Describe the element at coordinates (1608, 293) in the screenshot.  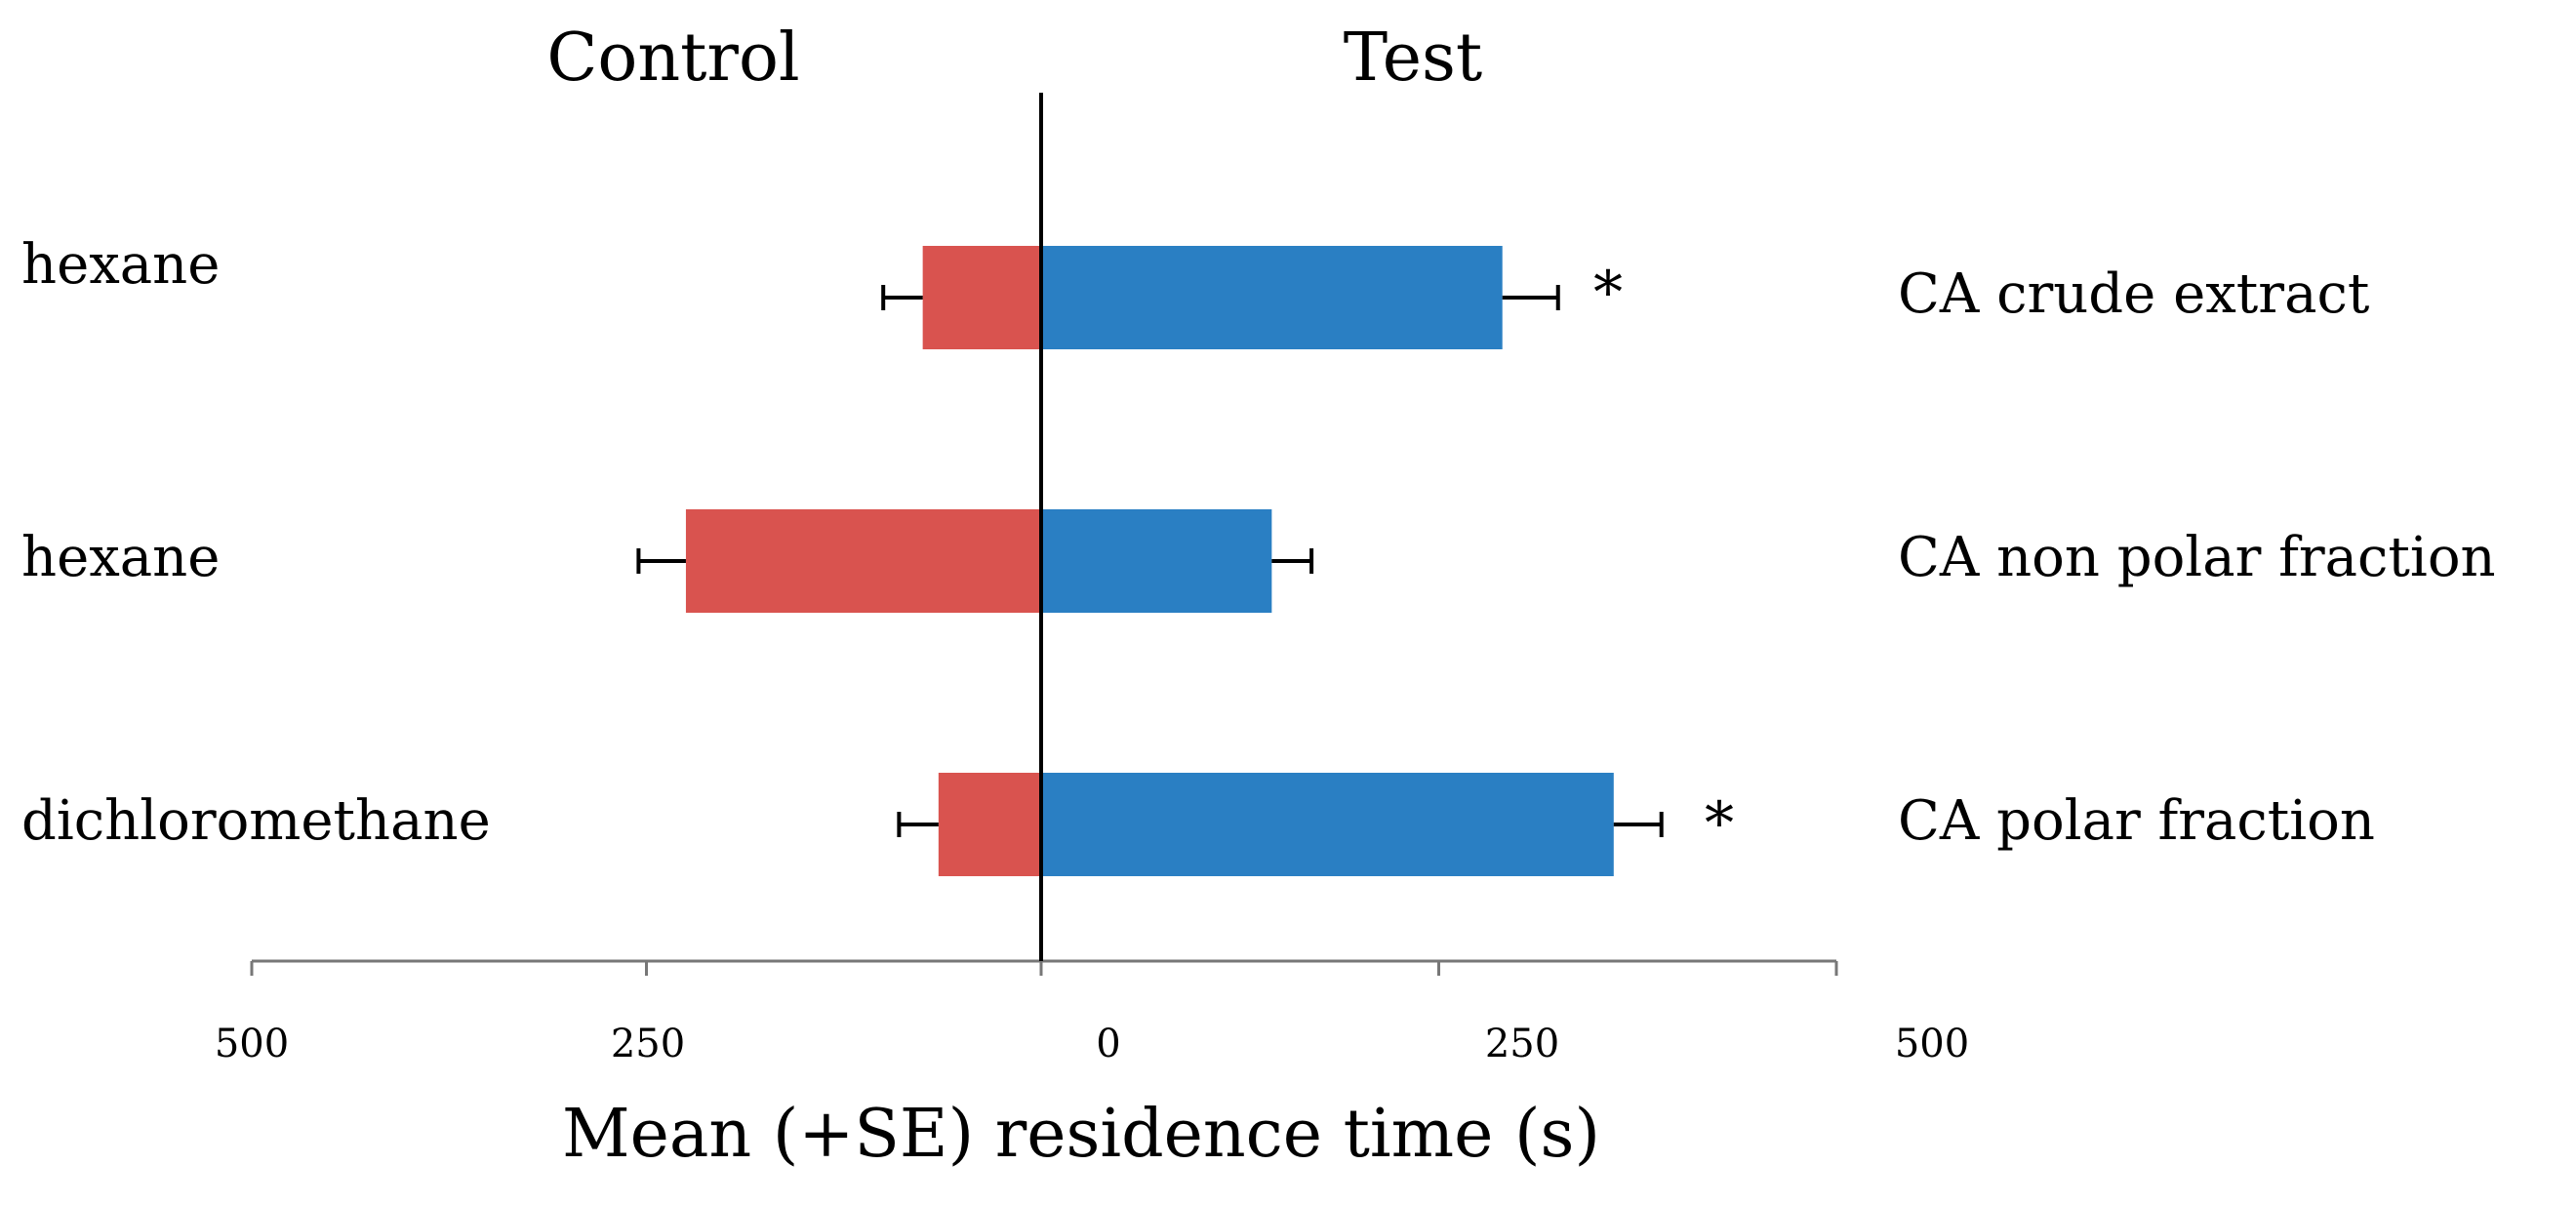
I see `significance-marker-row-1: *` at that location.